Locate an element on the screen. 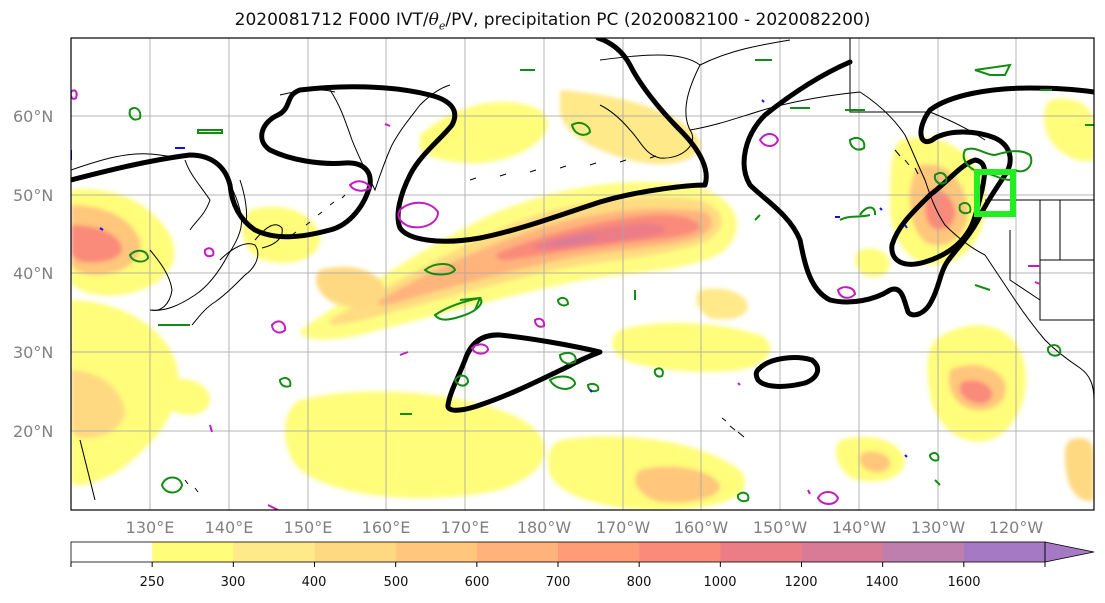  lon-label-170e: 170°E is located at coordinates (465, 527).